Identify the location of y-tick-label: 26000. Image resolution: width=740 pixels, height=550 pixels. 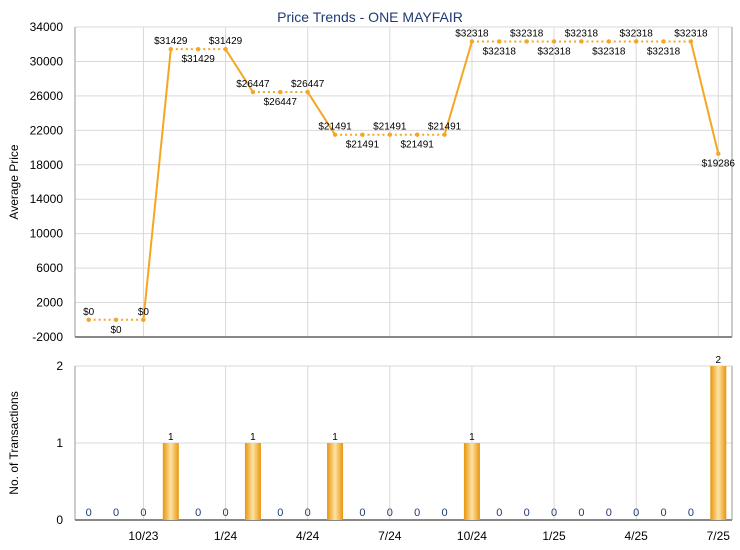
(47, 96).